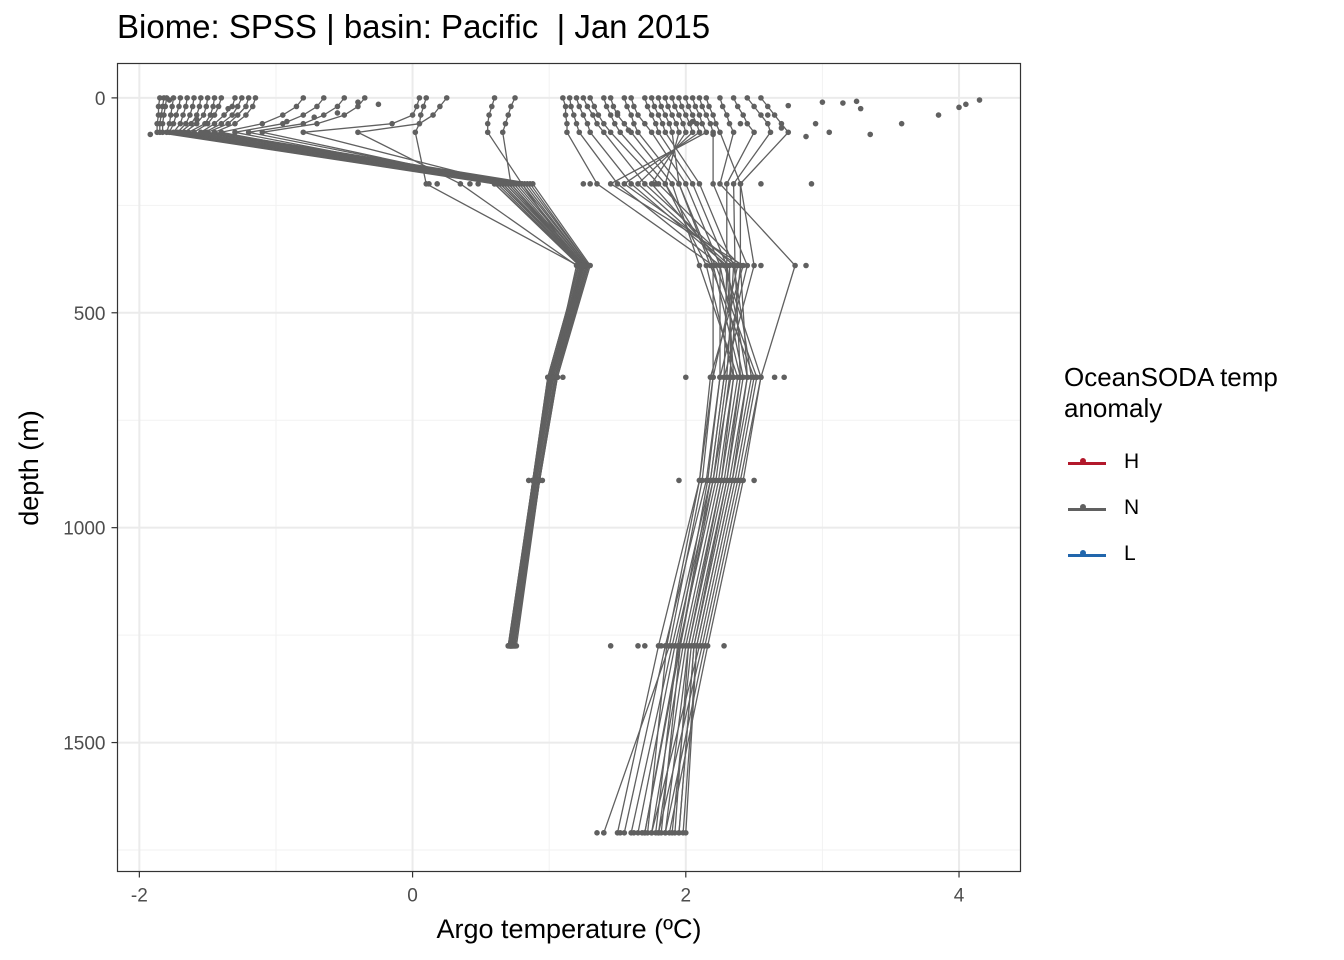  Describe the element at coordinates (548, 889) in the screenshot. I see `x-axis-ticks: -2 0 2 4` at that location.